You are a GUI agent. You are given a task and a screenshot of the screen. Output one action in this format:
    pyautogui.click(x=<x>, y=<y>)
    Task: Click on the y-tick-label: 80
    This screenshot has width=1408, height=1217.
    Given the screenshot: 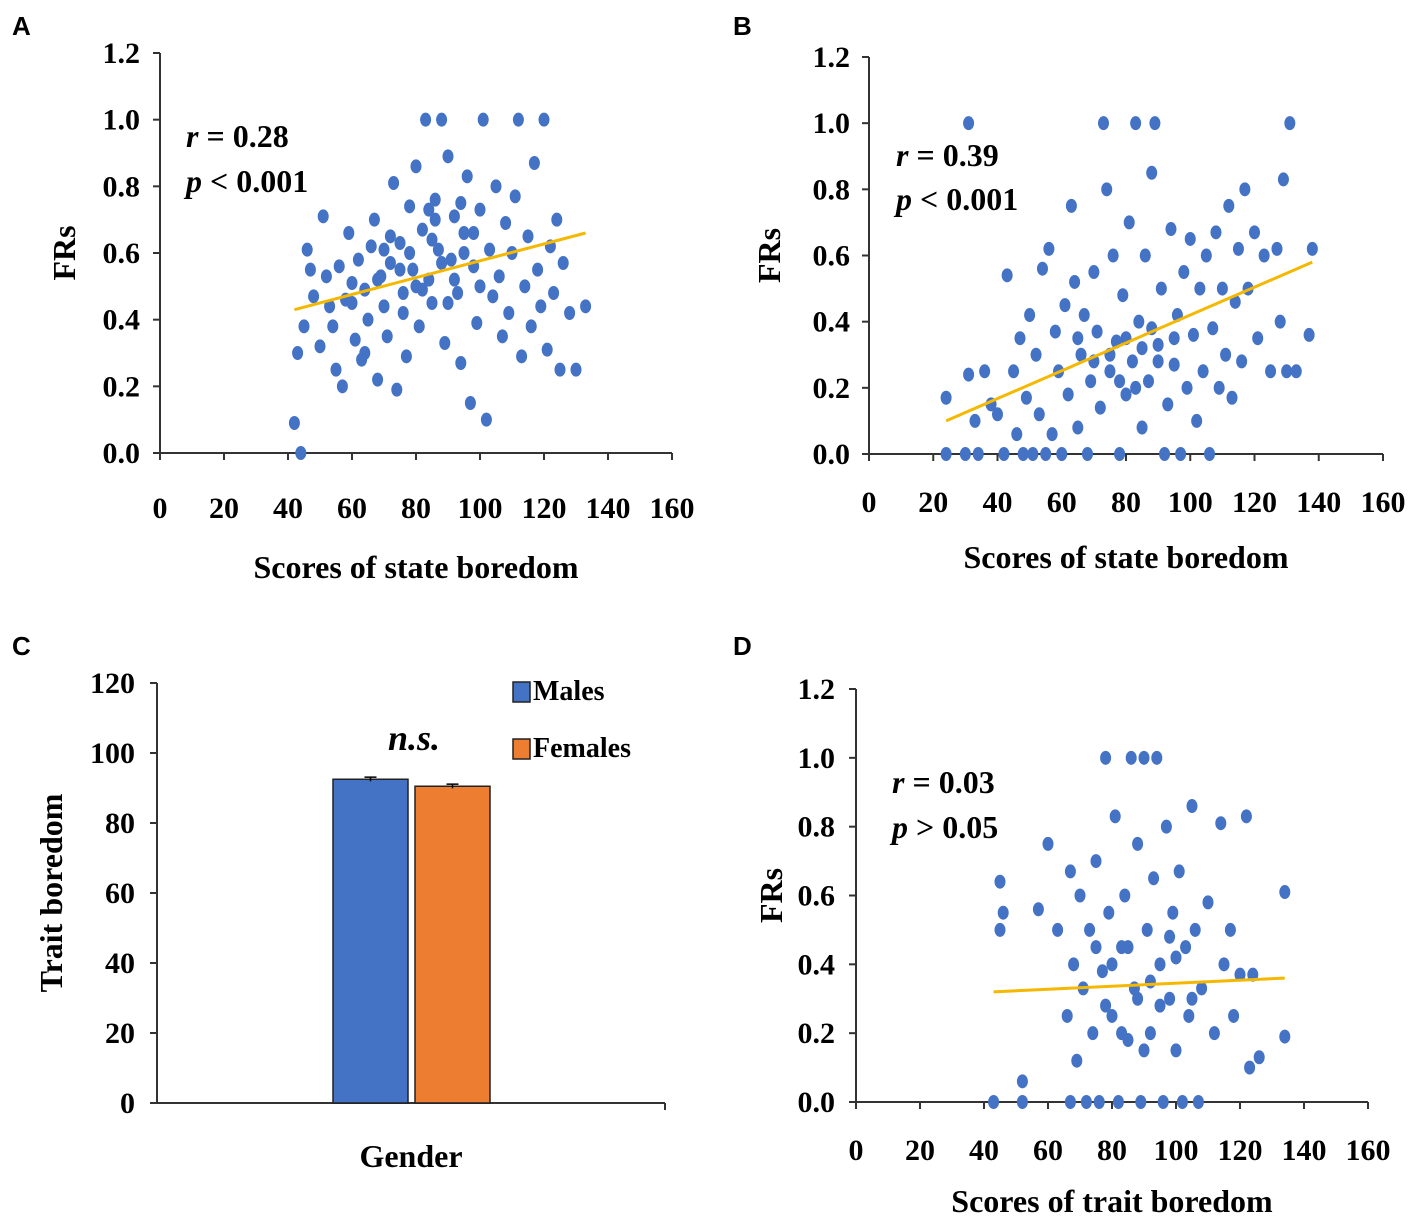 What is the action you would take?
    pyautogui.click(x=120, y=823)
    